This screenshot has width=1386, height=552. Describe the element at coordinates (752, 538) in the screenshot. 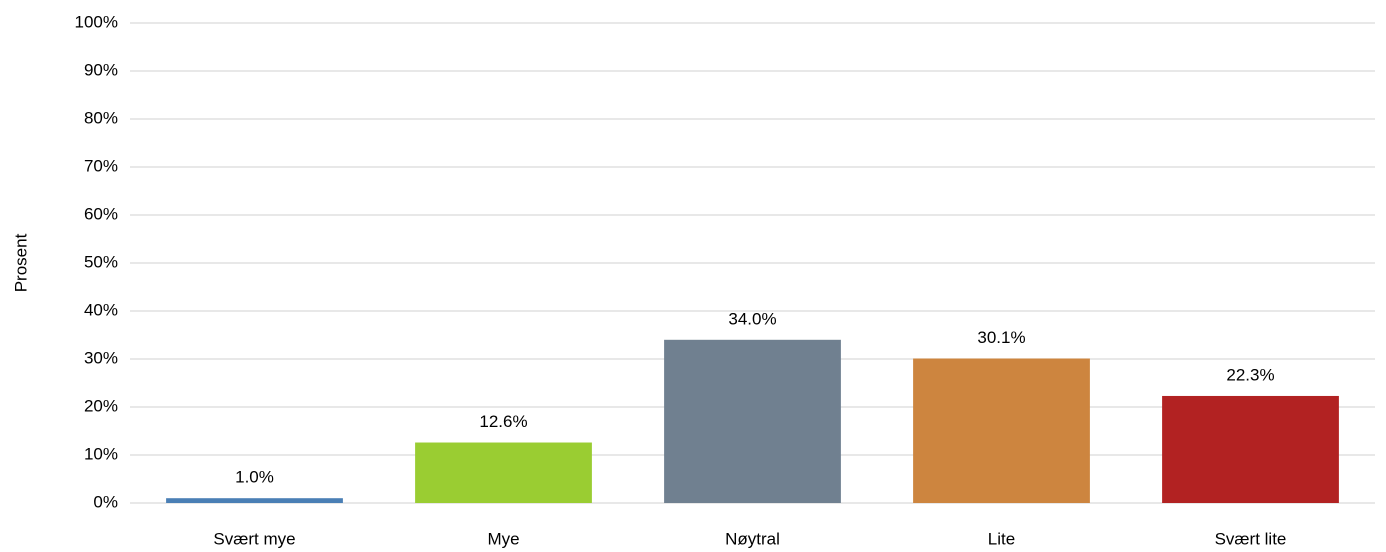

I see `x-tick-label: Nøytral` at that location.